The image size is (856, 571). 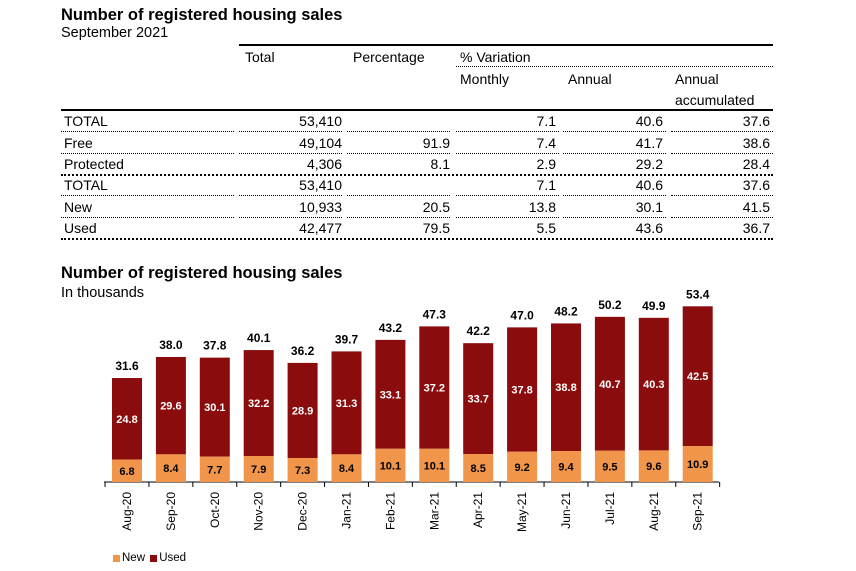 I want to click on table-cell-annual: 40.6, so click(x=649, y=185).